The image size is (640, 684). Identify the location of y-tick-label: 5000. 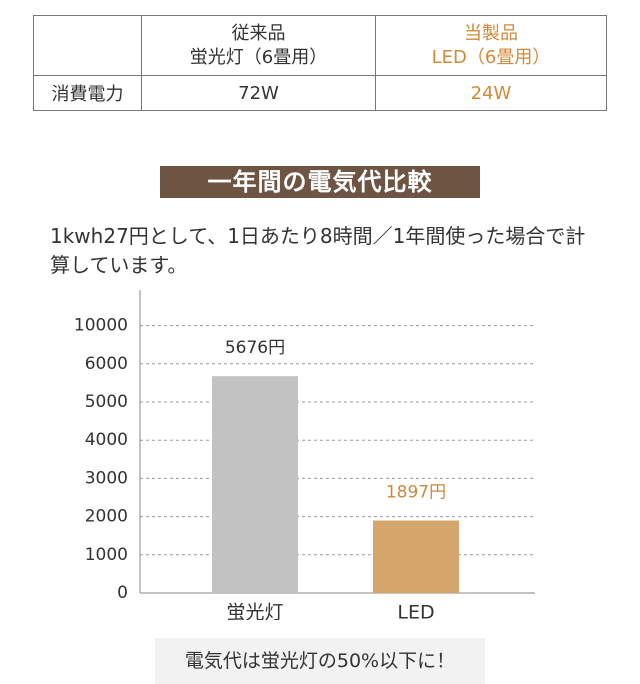
(106, 402).